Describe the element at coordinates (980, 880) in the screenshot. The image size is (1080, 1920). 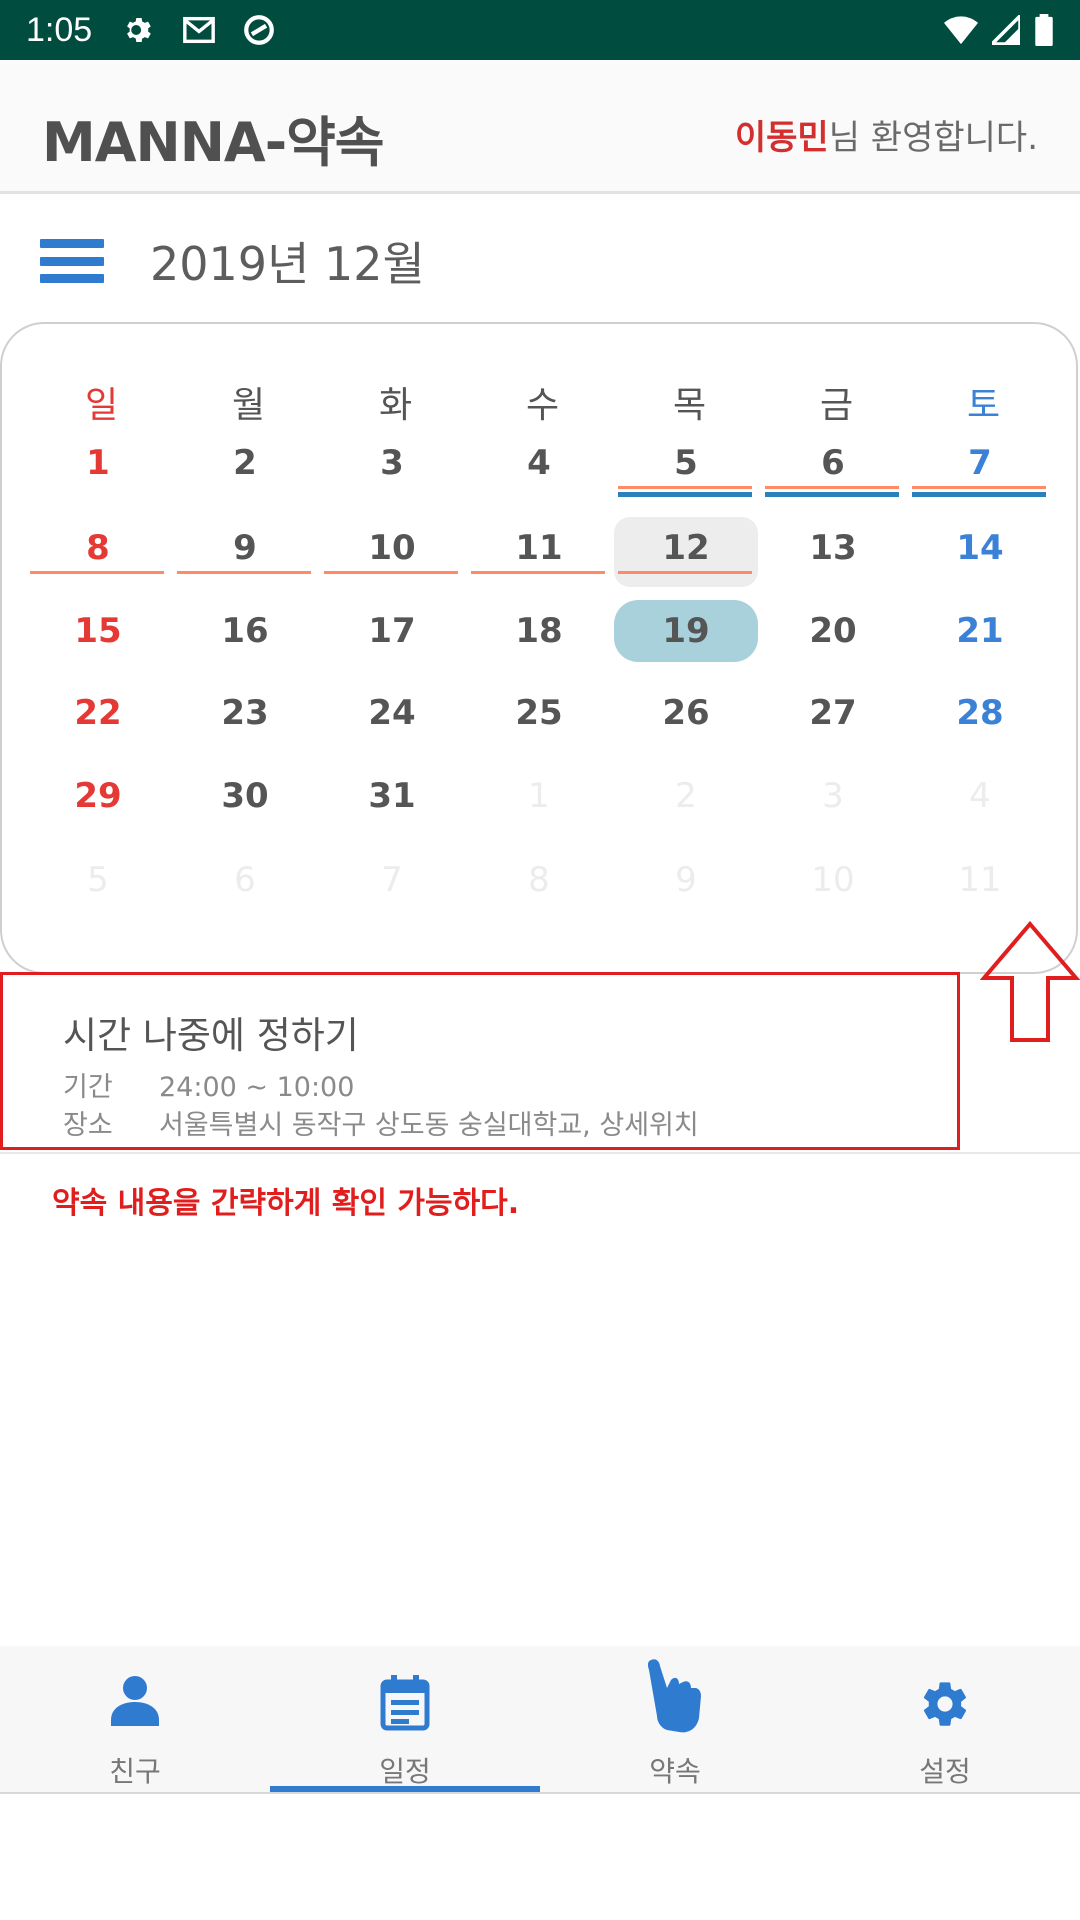
I see `calendar-day-other-month: 11` at that location.